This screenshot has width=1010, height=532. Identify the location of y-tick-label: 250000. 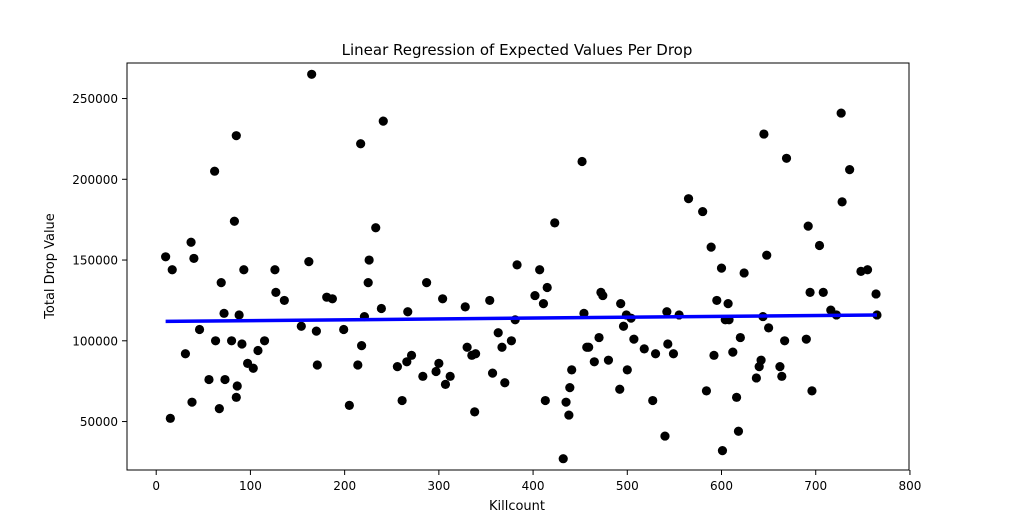
(95, 99).